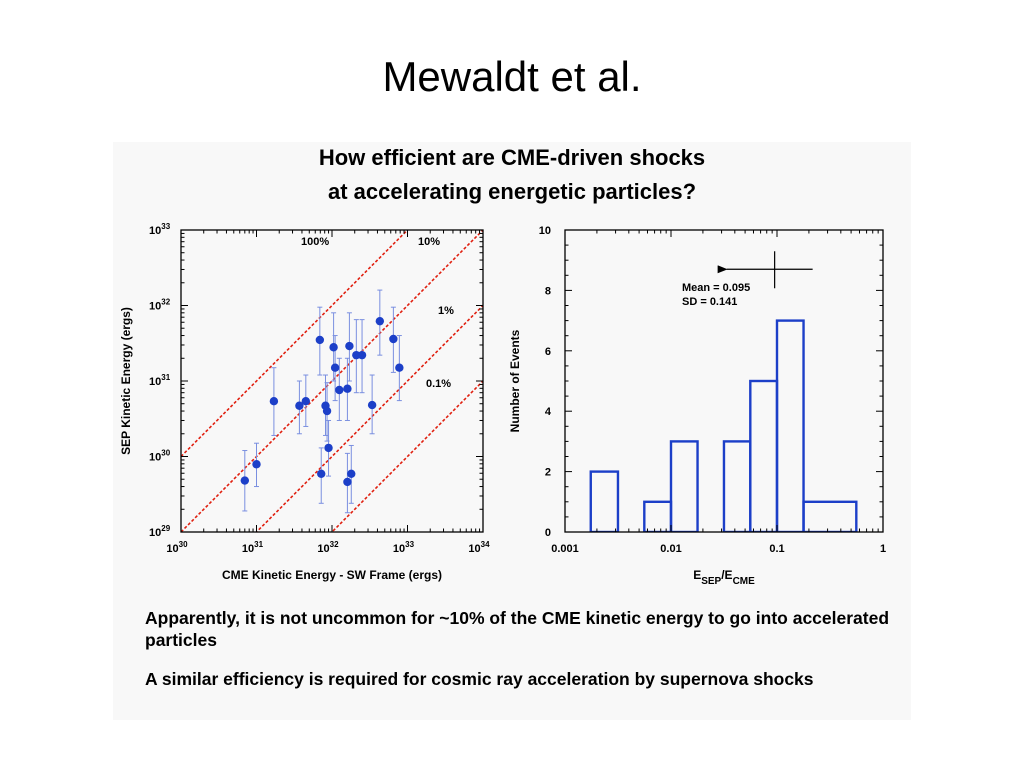 This screenshot has width=1024, height=768. I want to click on scatter-ticks, so click(332, 381).